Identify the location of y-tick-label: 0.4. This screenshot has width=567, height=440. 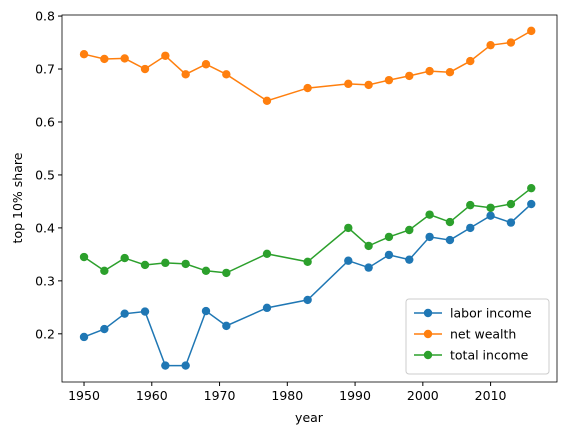
(45, 227).